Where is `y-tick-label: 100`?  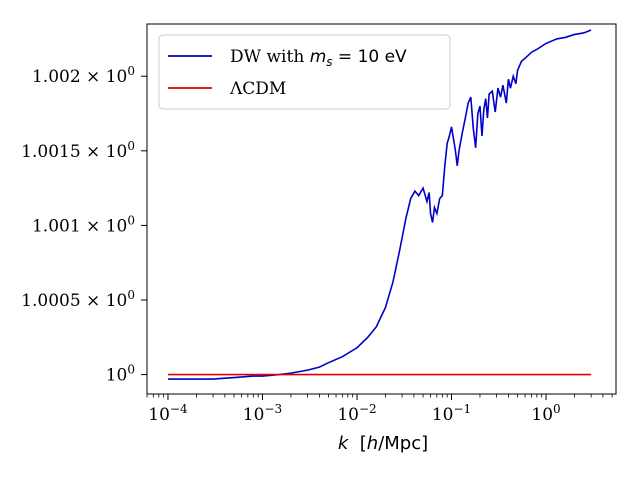 y-tick-label: 100 is located at coordinates (120, 374).